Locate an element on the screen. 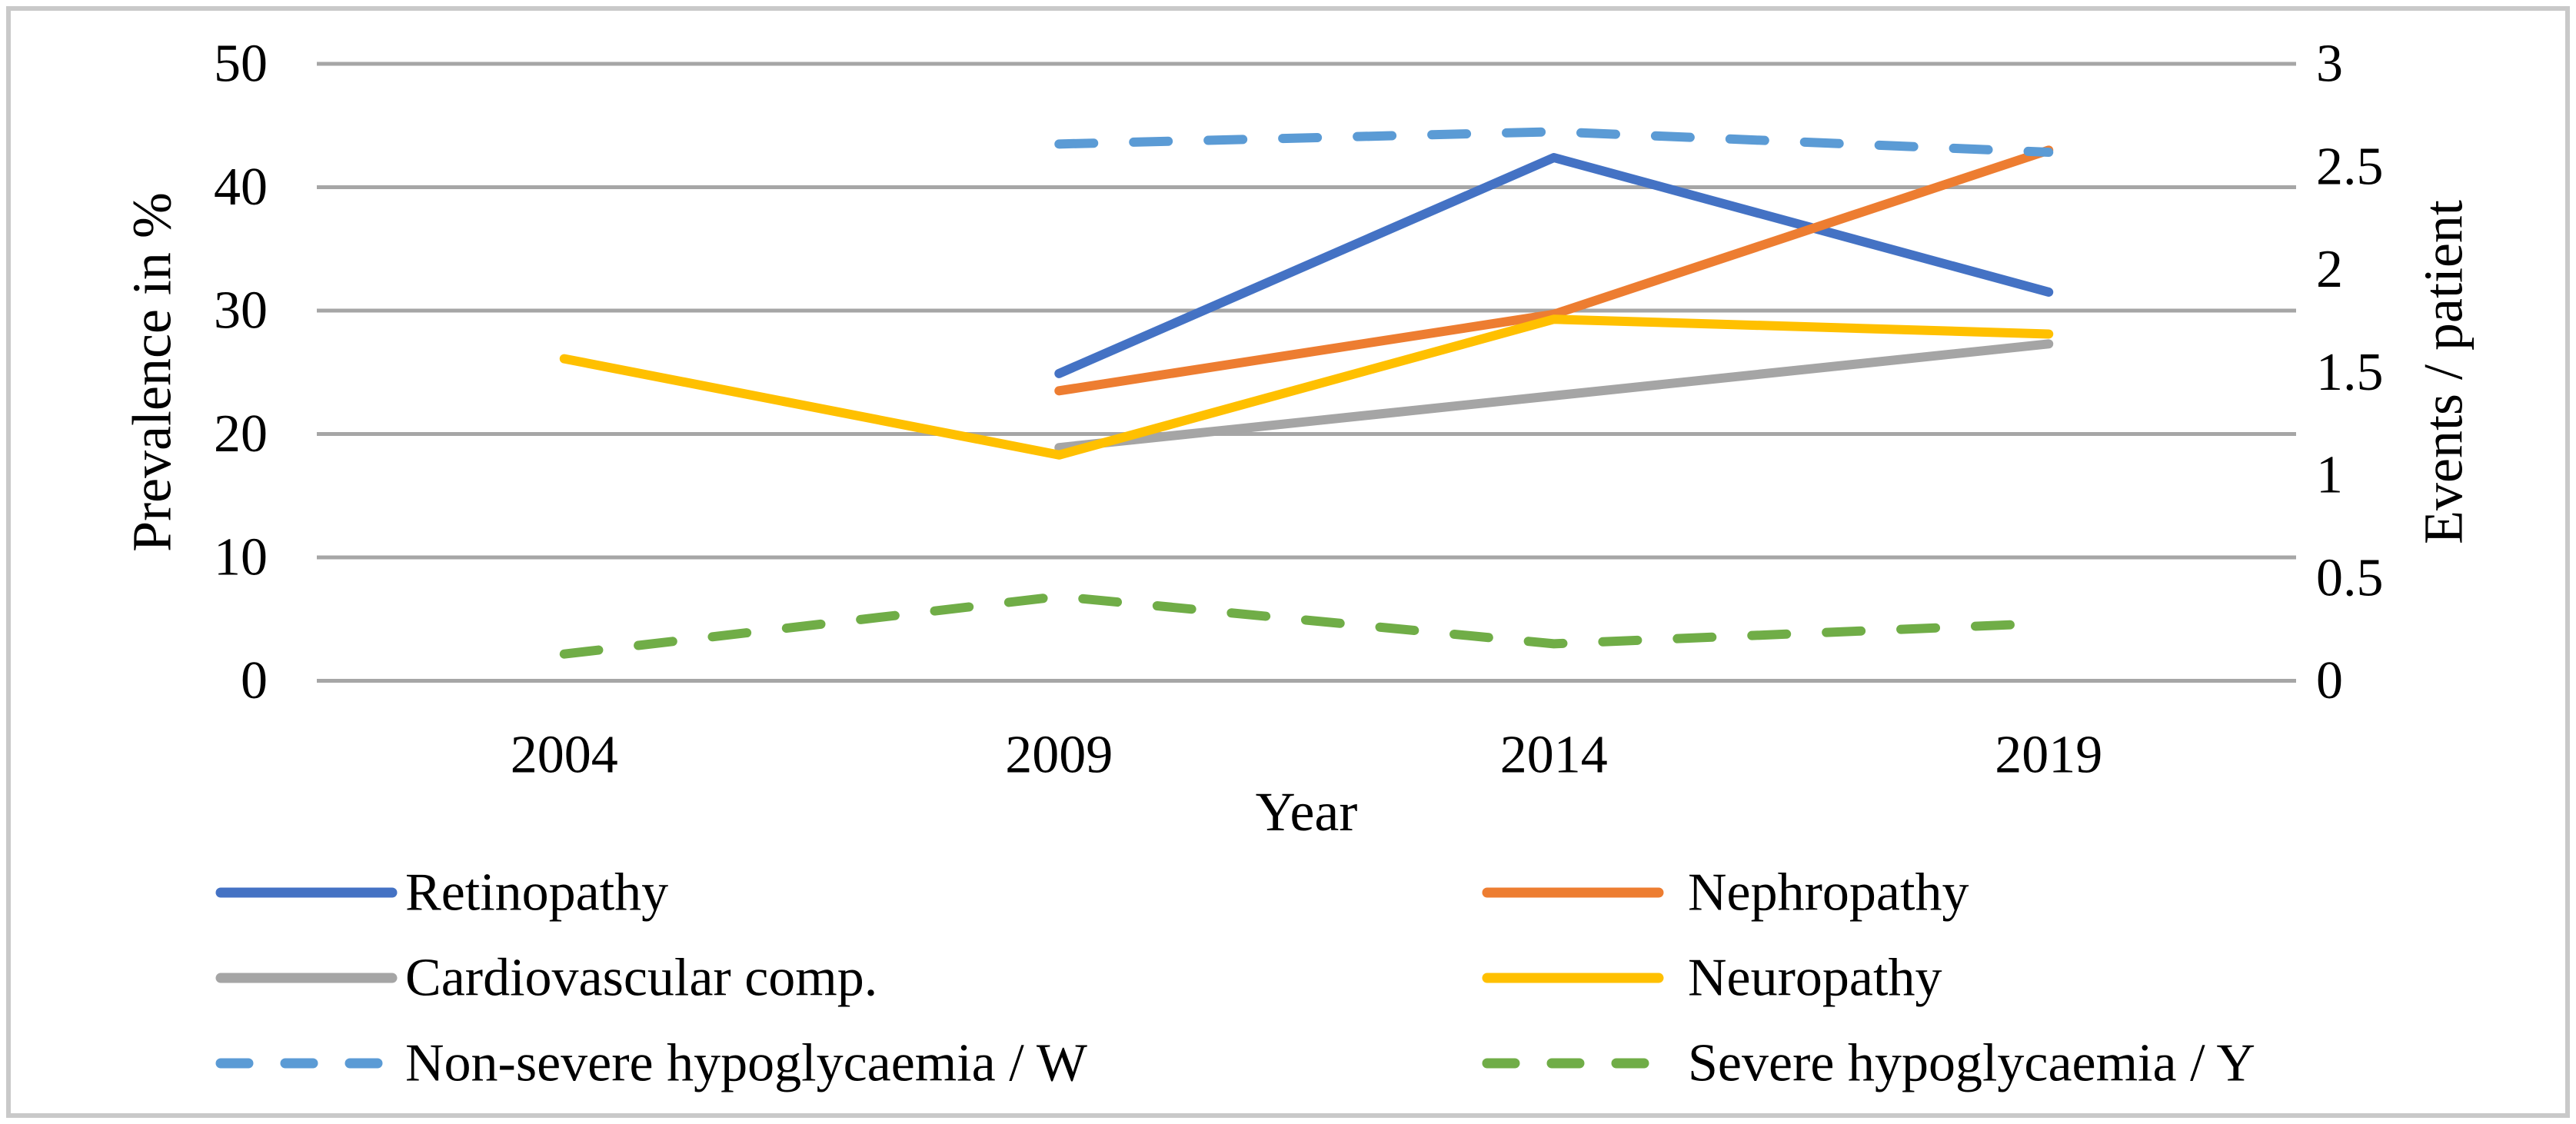  left-tick-30: 30 is located at coordinates (241, 311).